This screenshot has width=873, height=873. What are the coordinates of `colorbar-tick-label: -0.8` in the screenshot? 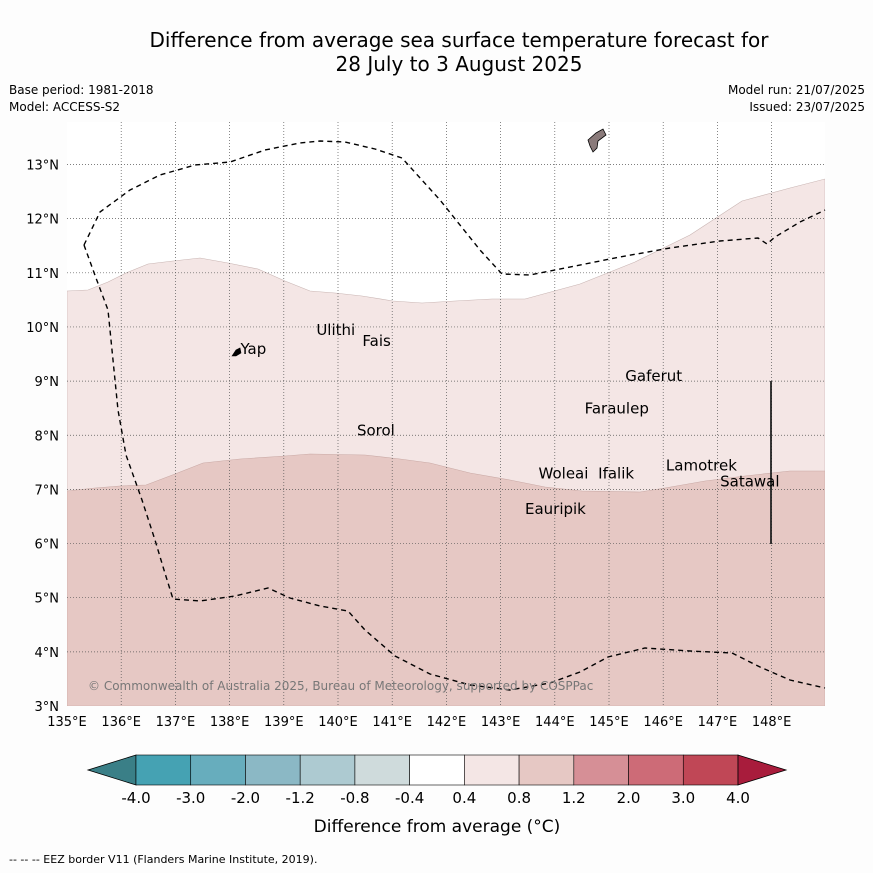 It's located at (354, 798).